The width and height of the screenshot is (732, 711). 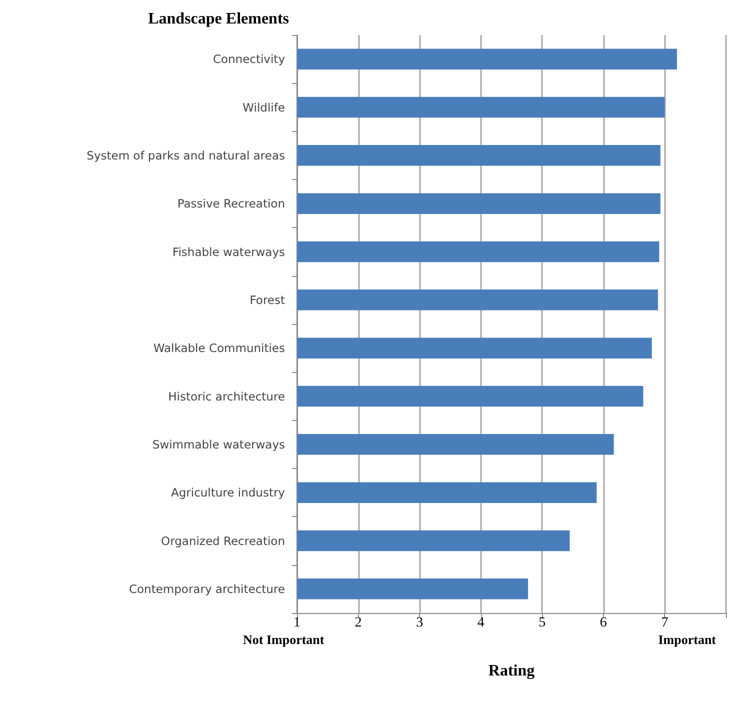 What do you see at coordinates (297, 623) in the screenshot?
I see `x-tick-label: 1` at bounding box center [297, 623].